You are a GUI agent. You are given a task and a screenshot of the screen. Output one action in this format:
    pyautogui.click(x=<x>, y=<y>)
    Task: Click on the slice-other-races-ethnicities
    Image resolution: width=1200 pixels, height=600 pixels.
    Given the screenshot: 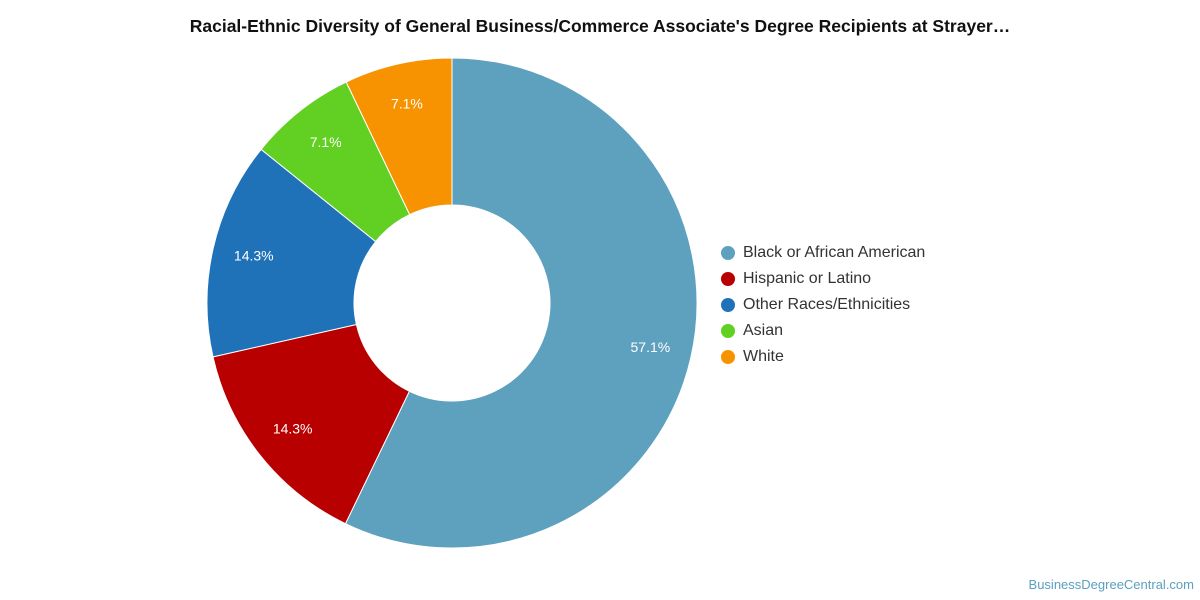 What is the action you would take?
    pyautogui.click(x=291, y=253)
    